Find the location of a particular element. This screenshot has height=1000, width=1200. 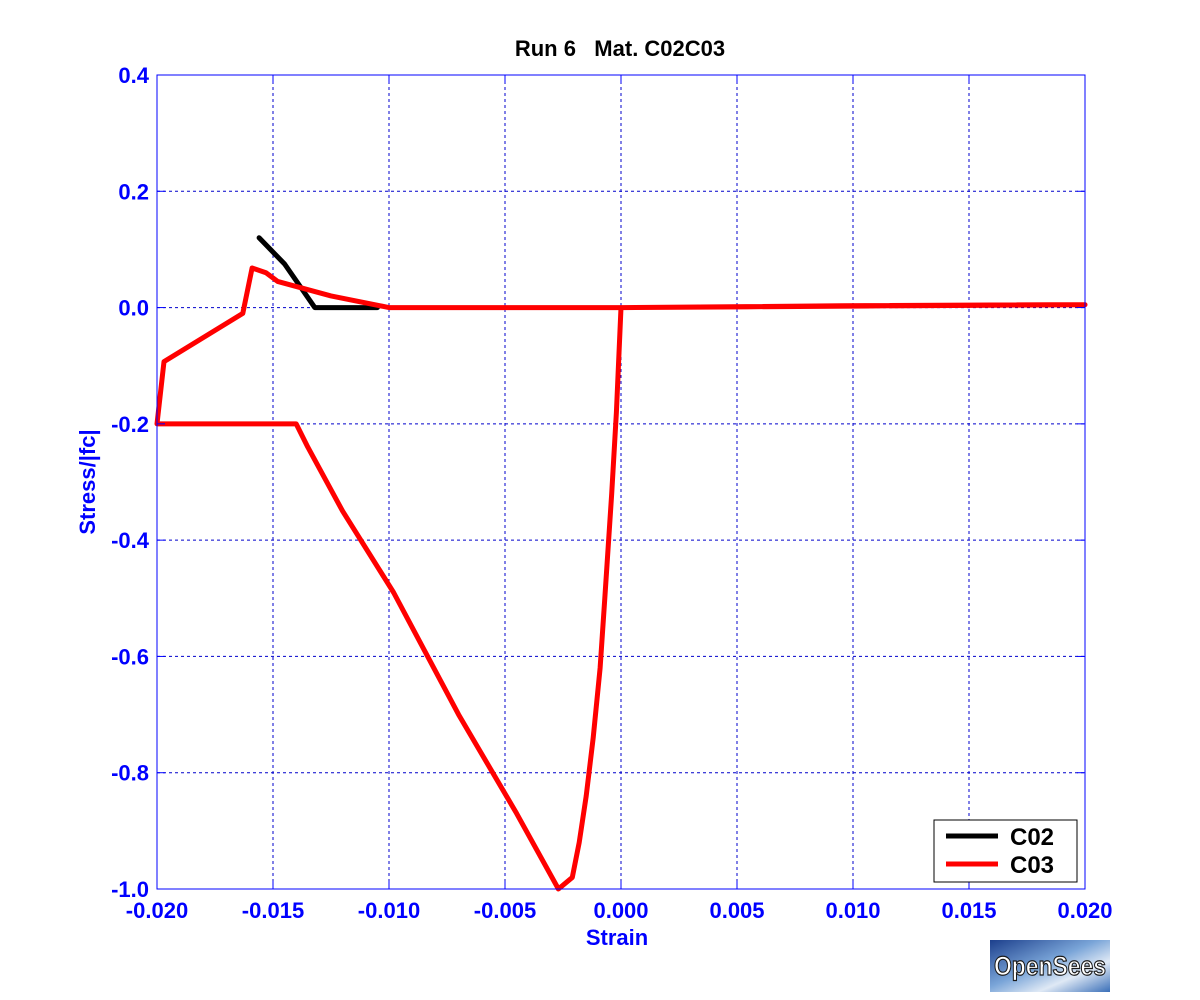

legend-label-c02: C02 is located at coordinates (1032, 837).